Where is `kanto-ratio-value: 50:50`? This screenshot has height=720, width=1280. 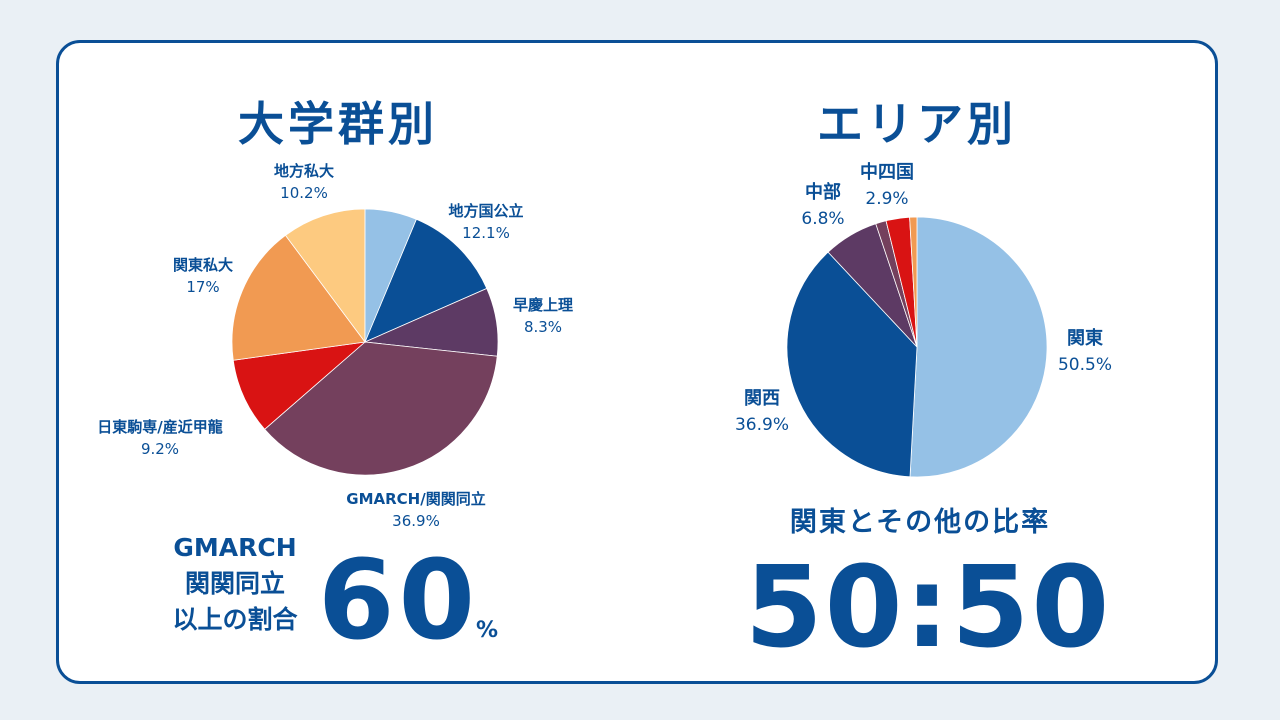 kanto-ratio-value: 50:50 is located at coordinates (928, 608).